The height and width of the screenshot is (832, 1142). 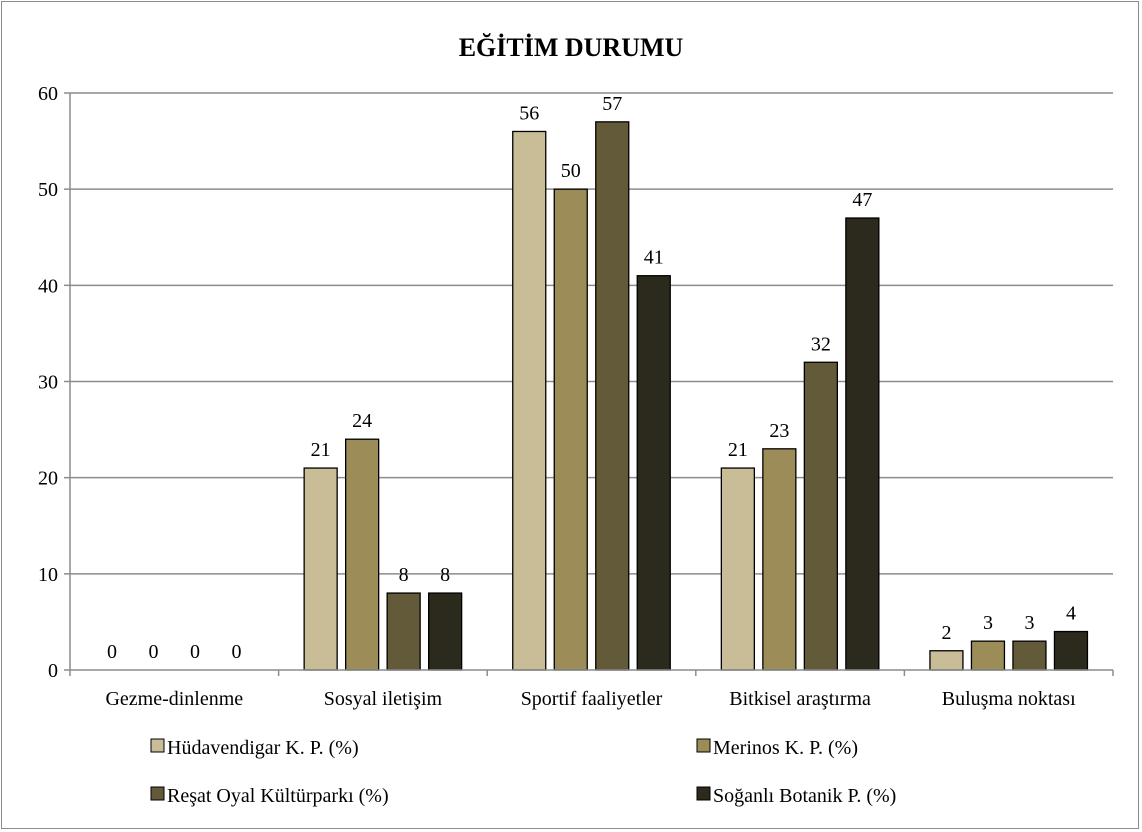 What do you see at coordinates (48, 286) in the screenshot?
I see `y-tick-label: 40` at bounding box center [48, 286].